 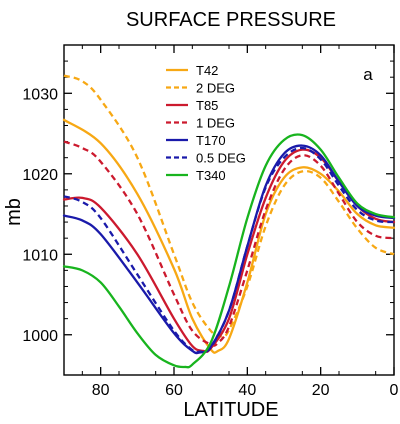 What do you see at coordinates (101, 390) in the screenshot?
I see `x-tick-label: 80` at bounding box center [101, 390].